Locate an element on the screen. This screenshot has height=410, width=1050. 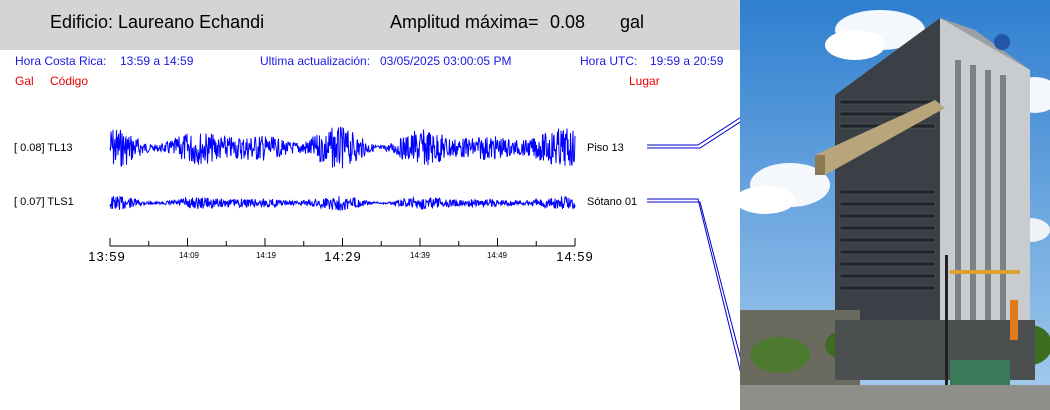
utc-label: Hora UTC: is located at coordinates (609, 61).